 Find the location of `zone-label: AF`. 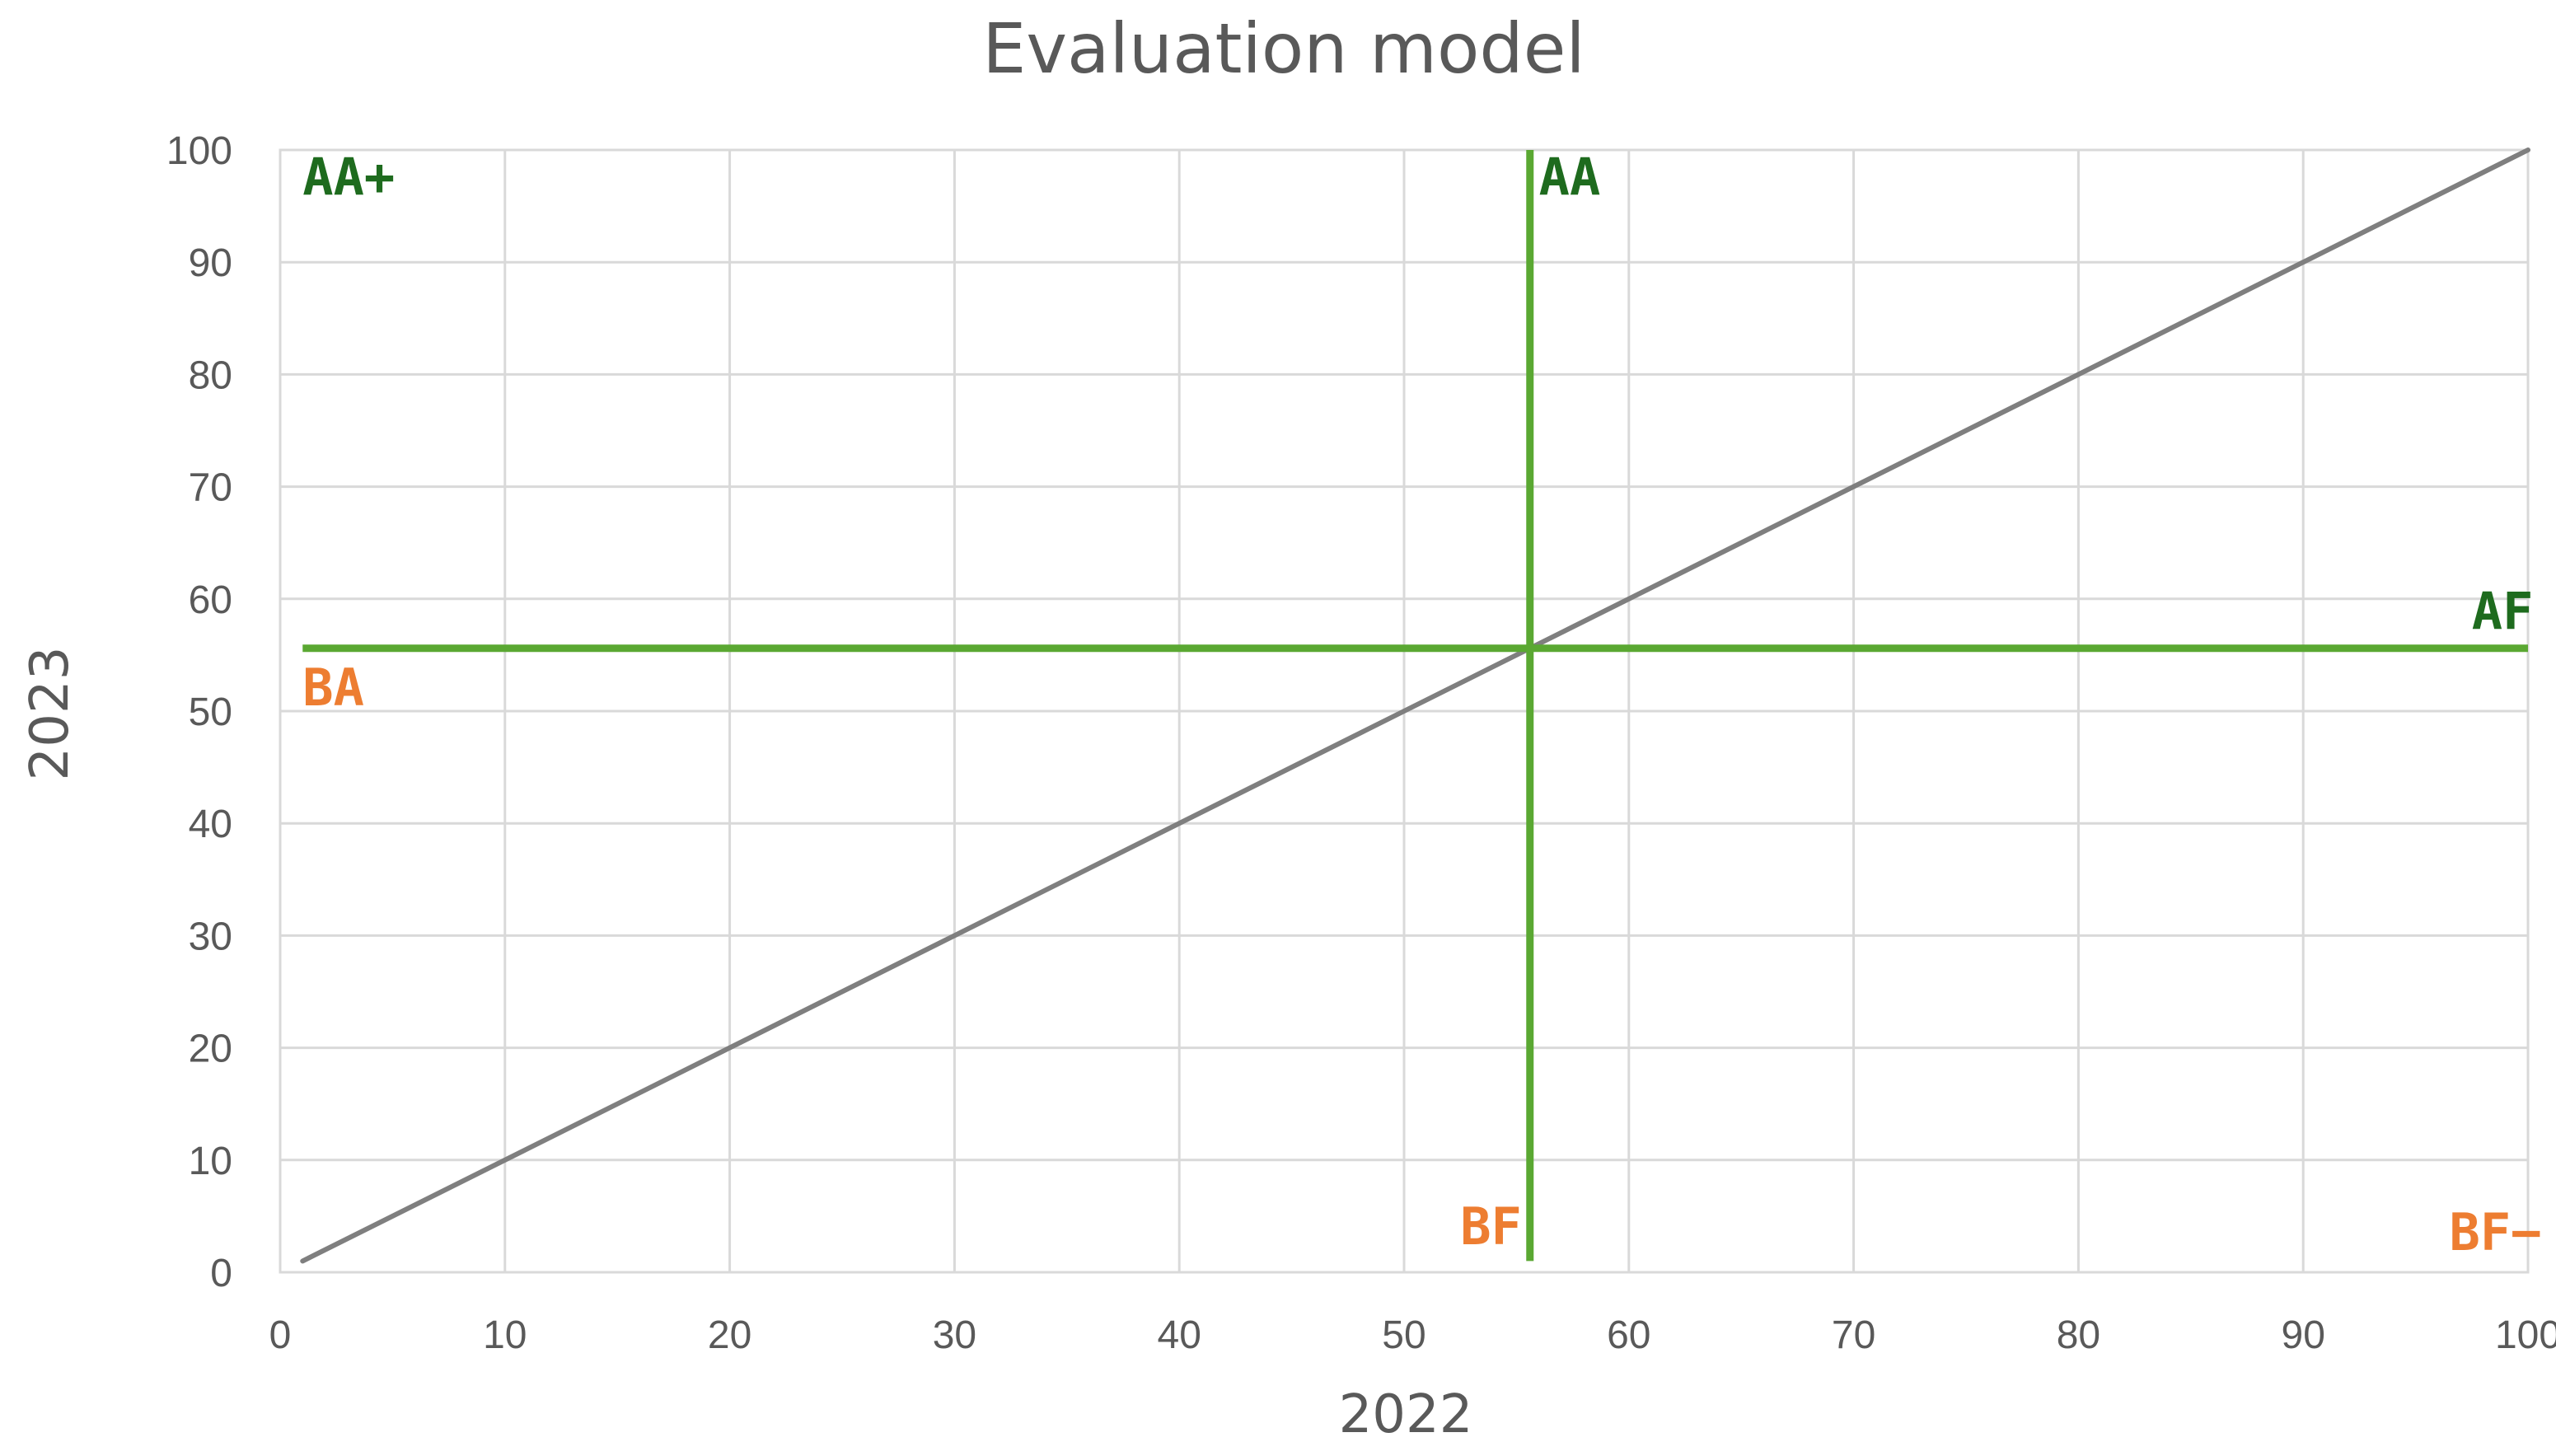

zone-label: AF is located at coordinates (2503, 612).